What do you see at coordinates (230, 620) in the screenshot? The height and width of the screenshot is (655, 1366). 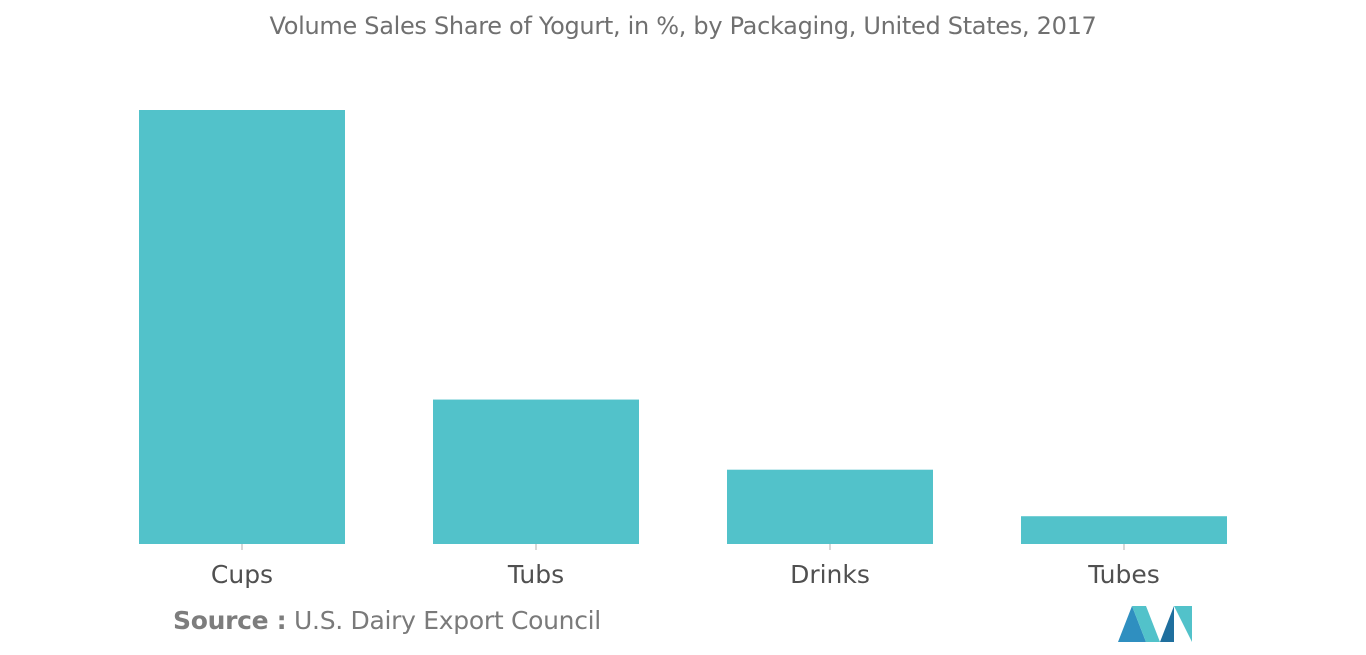 I see `source-prefix: Source :` at bounding box center [230, 620].